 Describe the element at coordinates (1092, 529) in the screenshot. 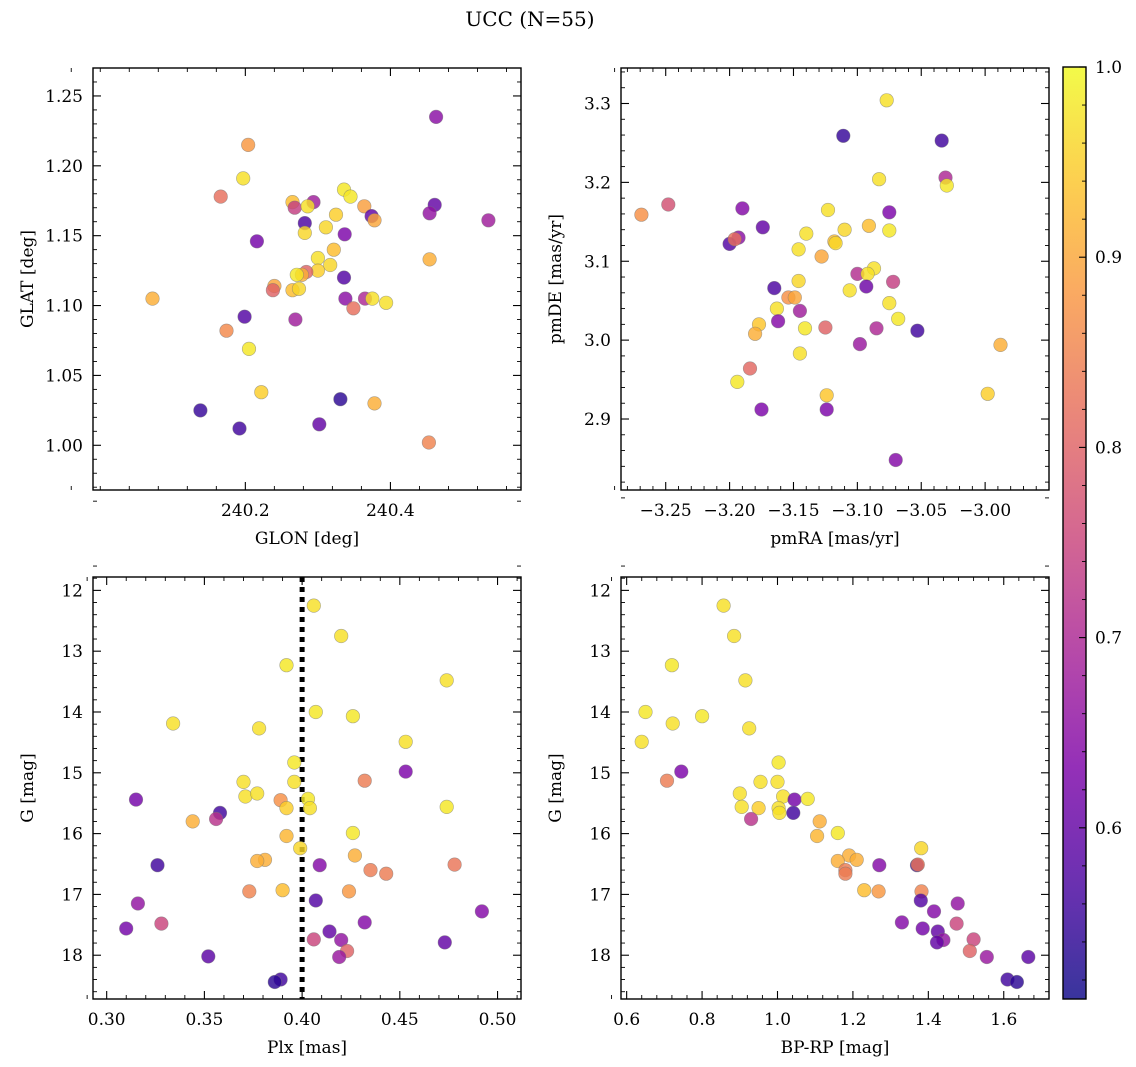

I see `colorbar: 0.6 0.7 0.8 0.9 1.0` at that location.